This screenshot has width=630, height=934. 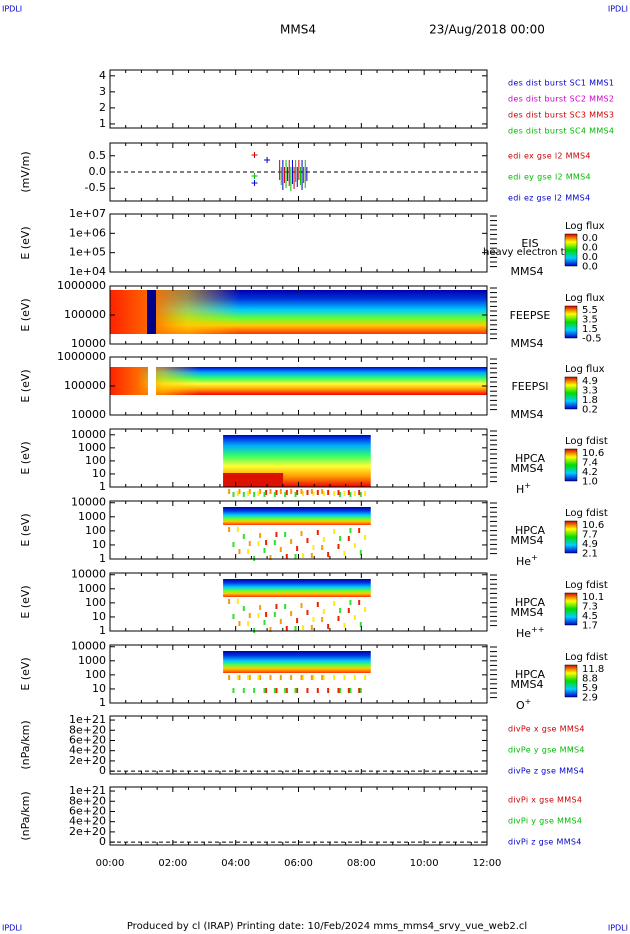 What do you see at coordinates (561, 131) in the screenshot?
I see `legend-entry: des dist burst SC4 MMS4` at bounding box center [561, 131].